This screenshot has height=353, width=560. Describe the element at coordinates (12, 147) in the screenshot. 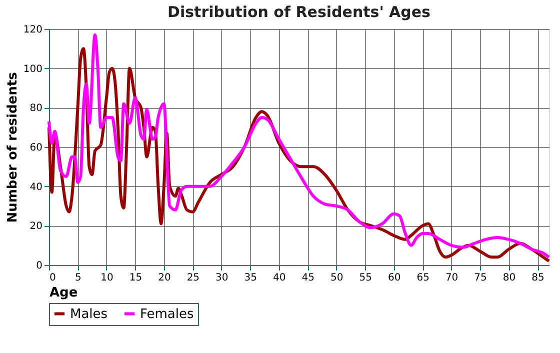

I see `y-axis-title: Number of residents` at that location.